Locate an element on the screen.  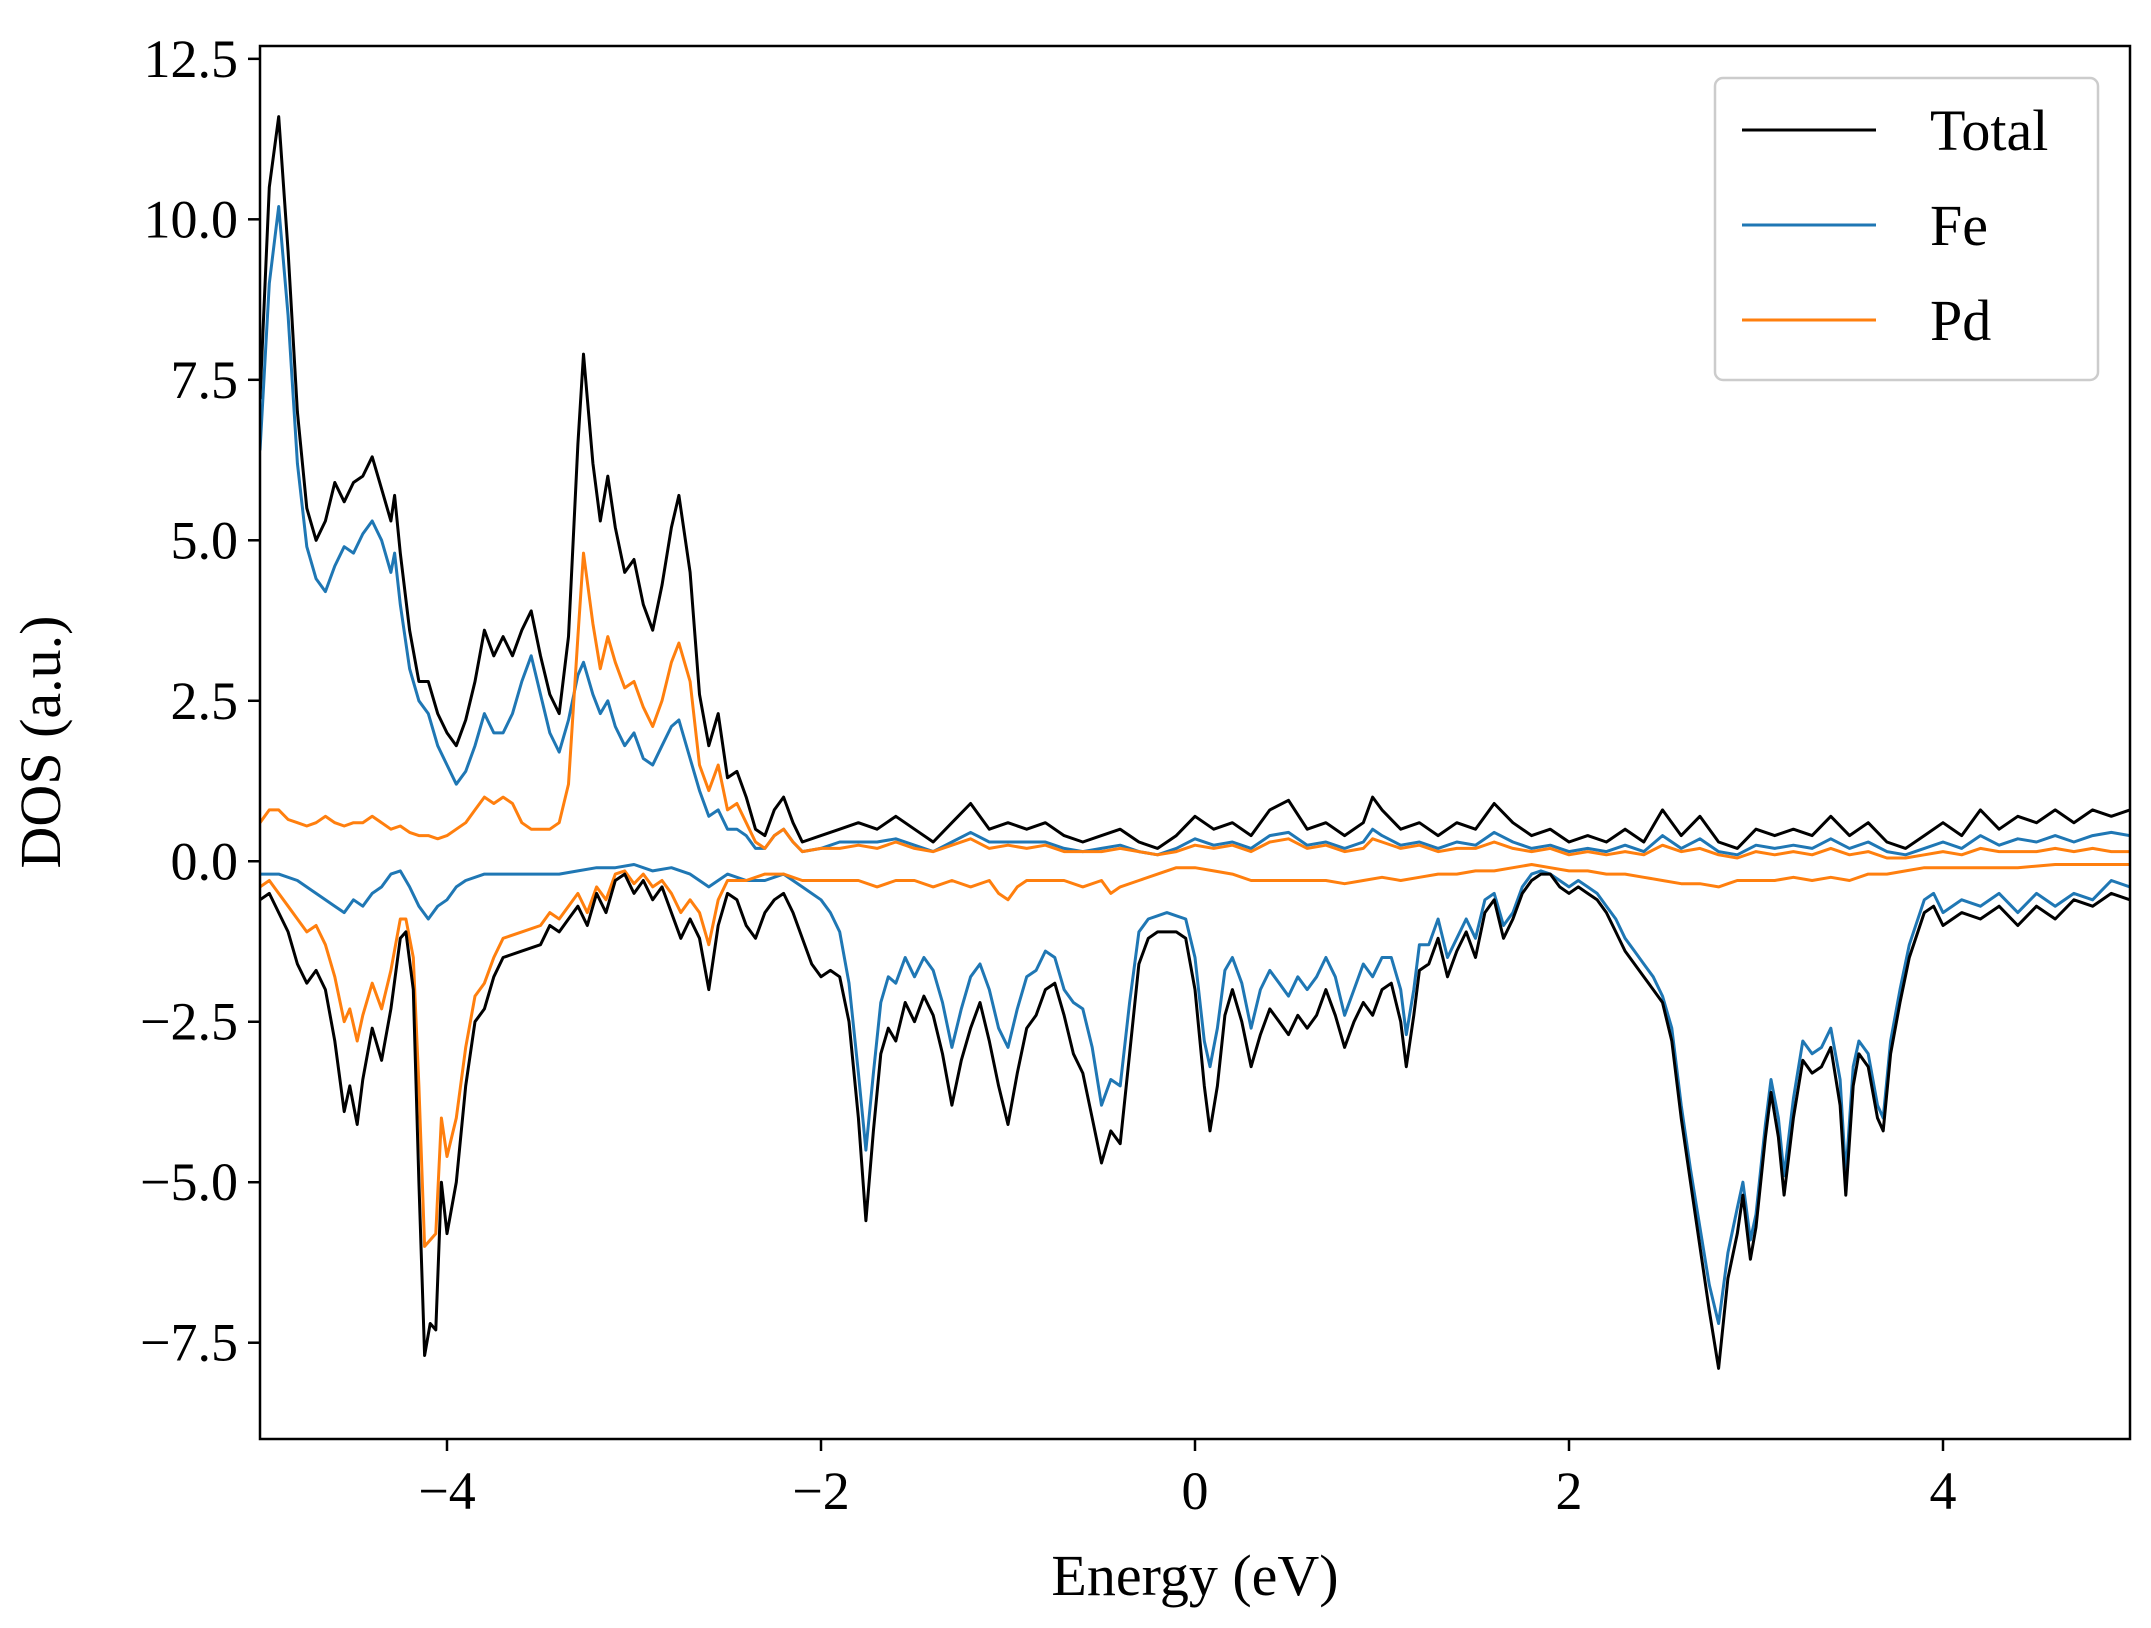
y-tick-label: 2.5 is located at coordinates (205, 701).